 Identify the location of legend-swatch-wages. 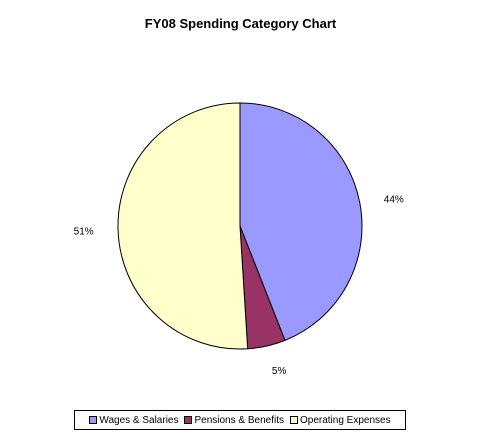
(93, 420).